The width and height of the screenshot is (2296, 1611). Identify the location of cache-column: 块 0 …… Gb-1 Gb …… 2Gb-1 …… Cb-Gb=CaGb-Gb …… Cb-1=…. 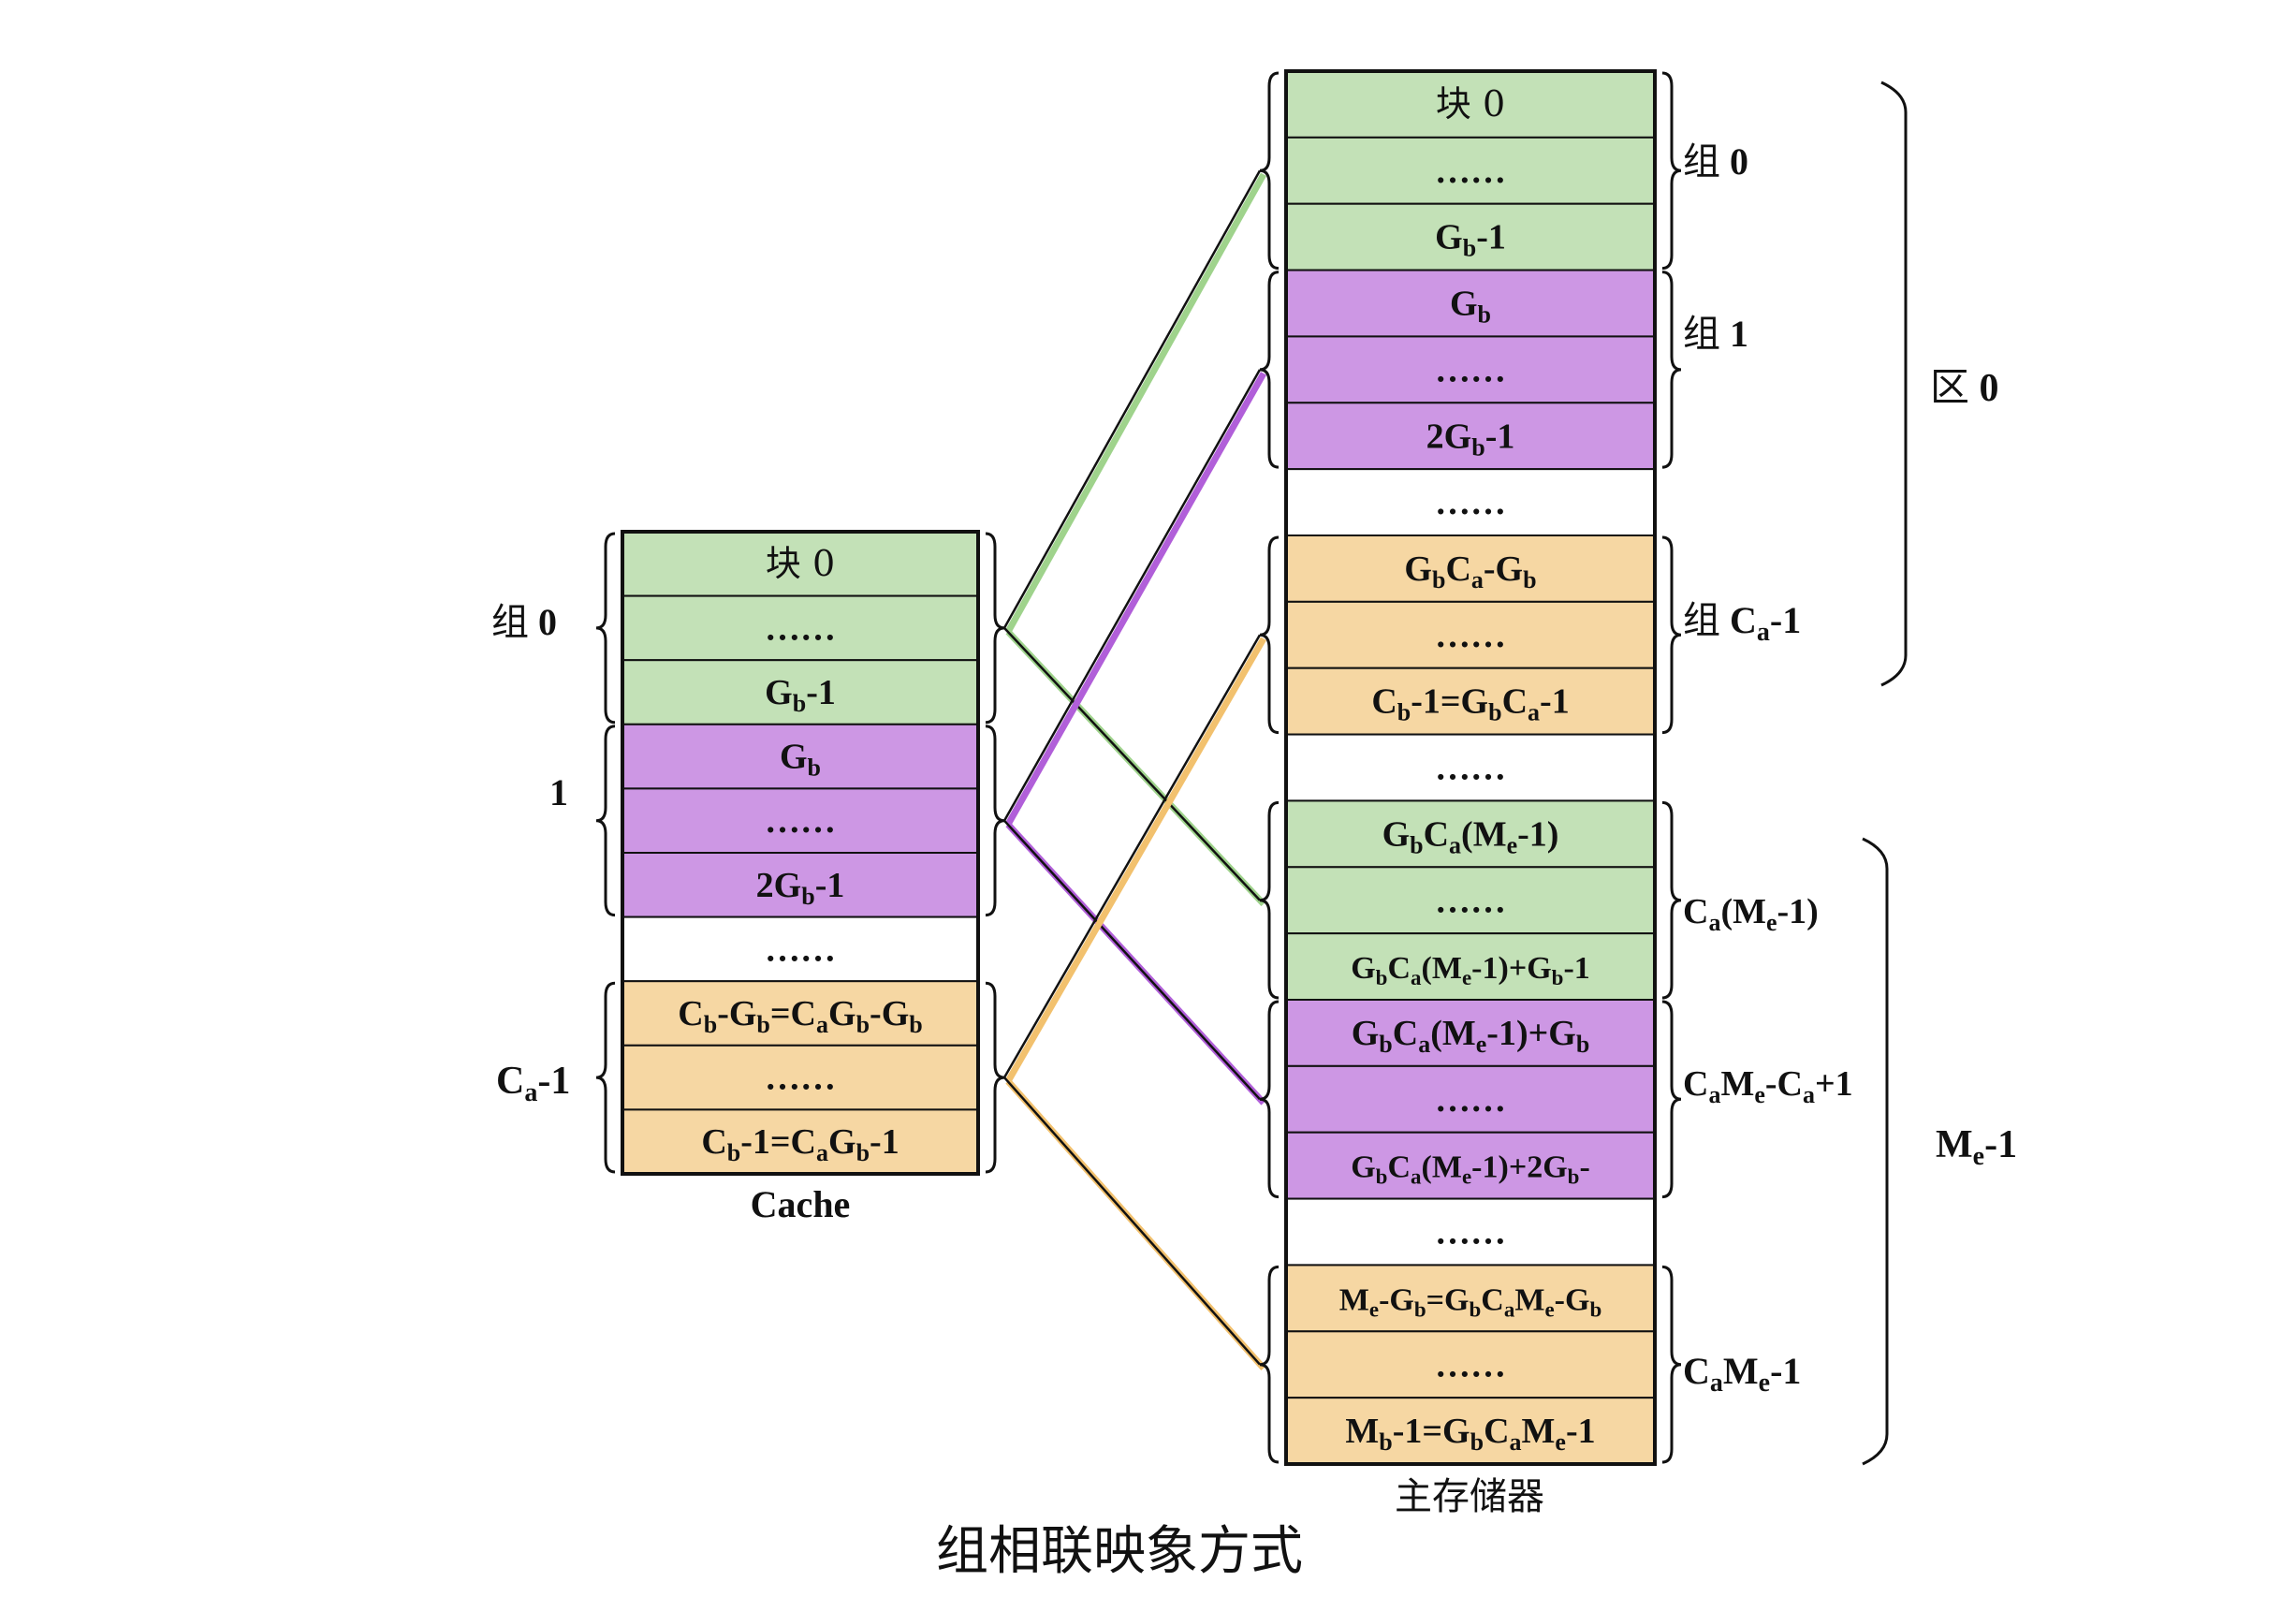
(801, 853).